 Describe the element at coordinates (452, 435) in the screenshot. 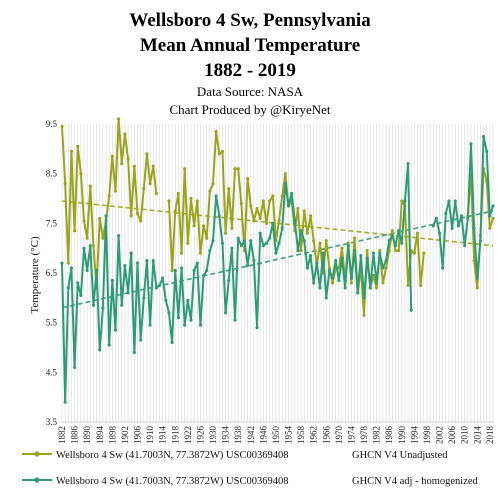

I see `x-tick-label: 2006` at that location.